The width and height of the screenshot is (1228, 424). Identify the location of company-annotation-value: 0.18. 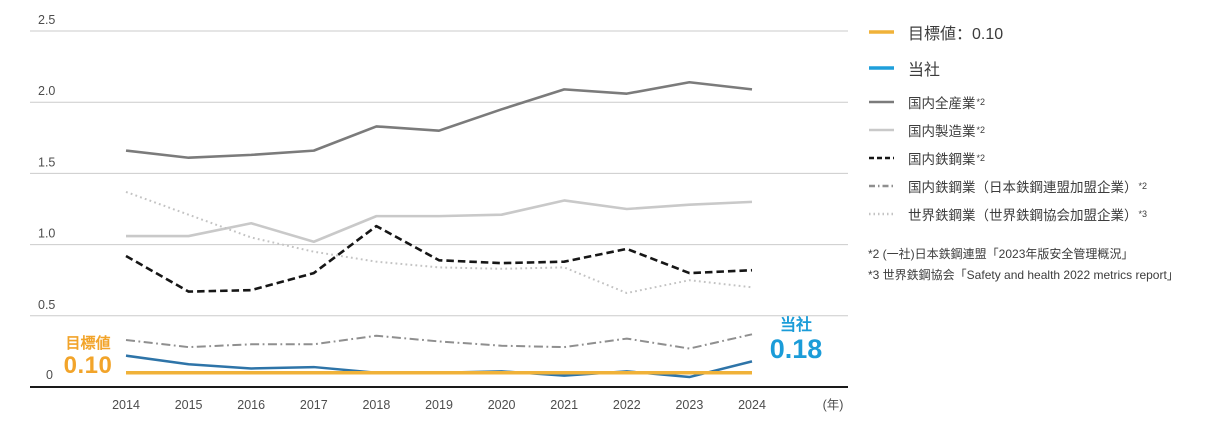
(796, 348).